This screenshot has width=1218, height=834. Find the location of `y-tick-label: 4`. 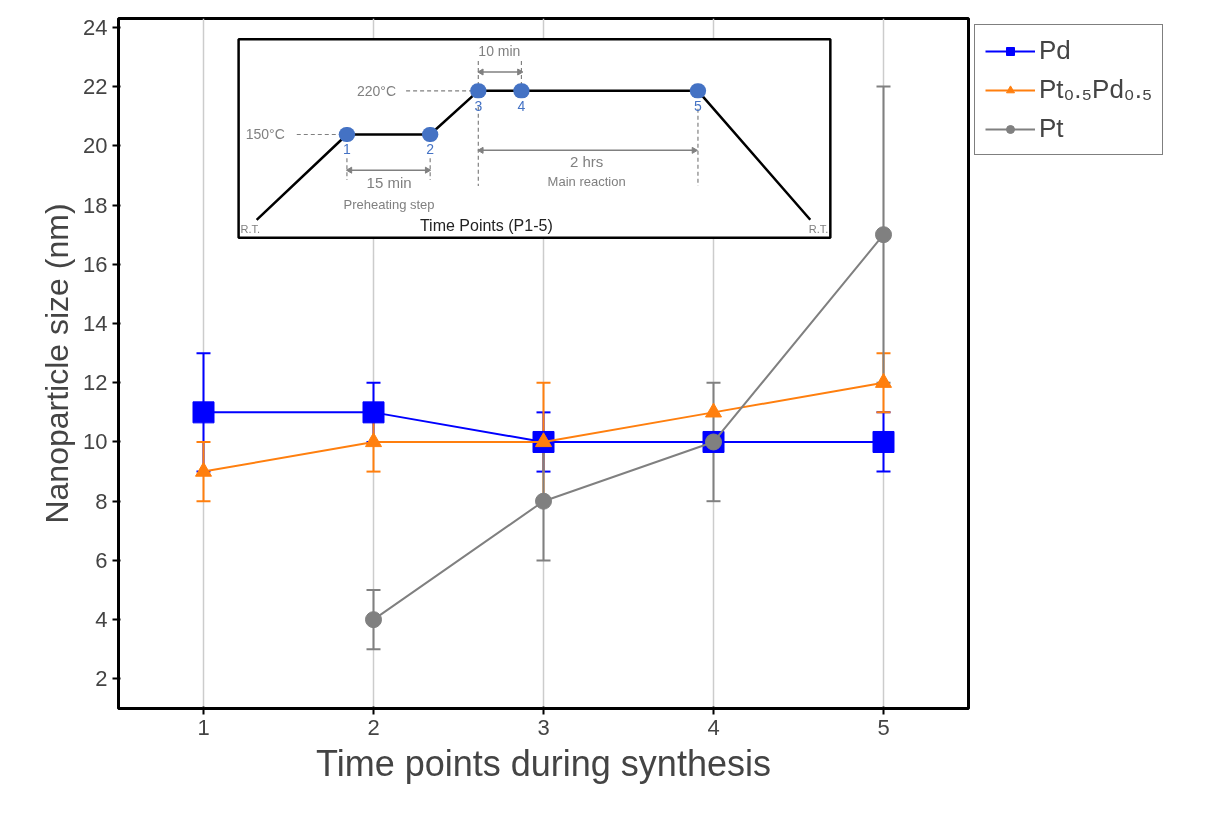

y-tick-label: 4 is located at coordinates (101, 620).